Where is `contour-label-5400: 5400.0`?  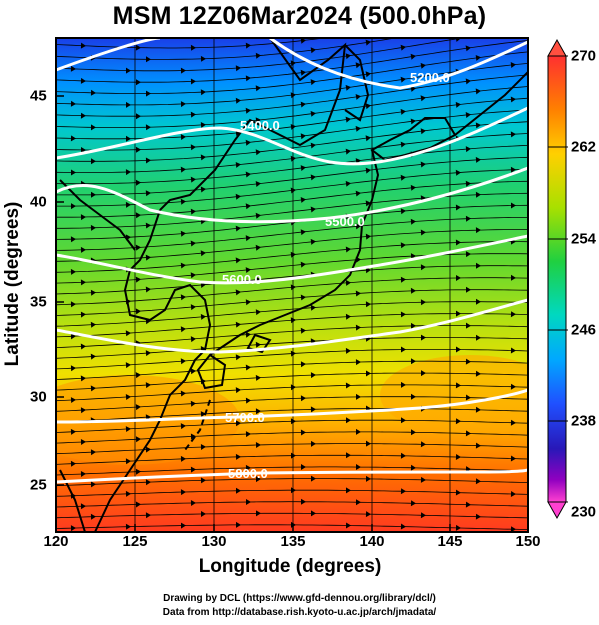
contour-label-5400: 5400.0 is located at coordinates (260, 125).